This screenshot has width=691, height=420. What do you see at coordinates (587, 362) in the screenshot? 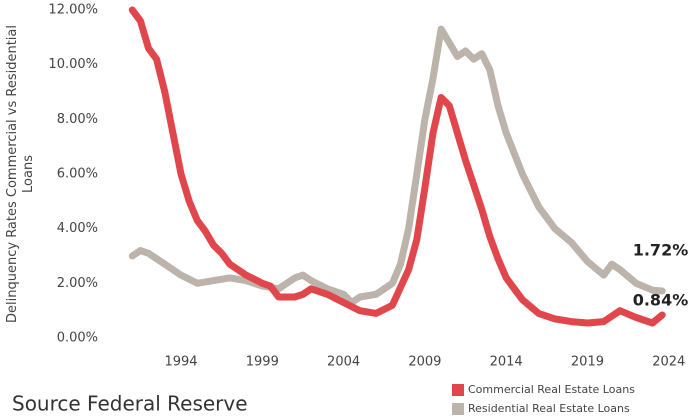
I see `x-tick-label: 2019` at bounding box center [587, 362].